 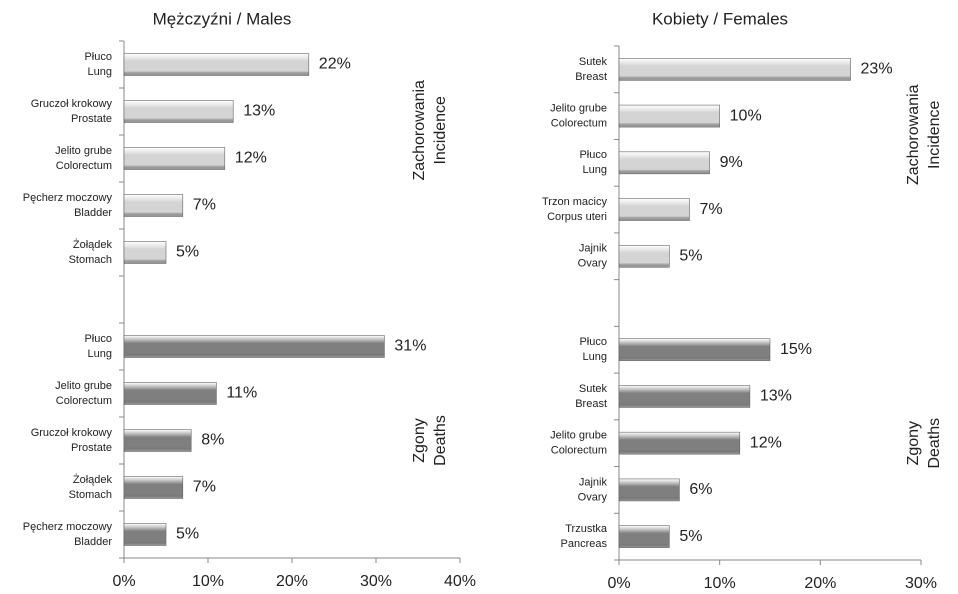 What do you see at coordinates (796, 349) in the screenshot?
I see `value-label: 15%` at bounding box center [796, 349].